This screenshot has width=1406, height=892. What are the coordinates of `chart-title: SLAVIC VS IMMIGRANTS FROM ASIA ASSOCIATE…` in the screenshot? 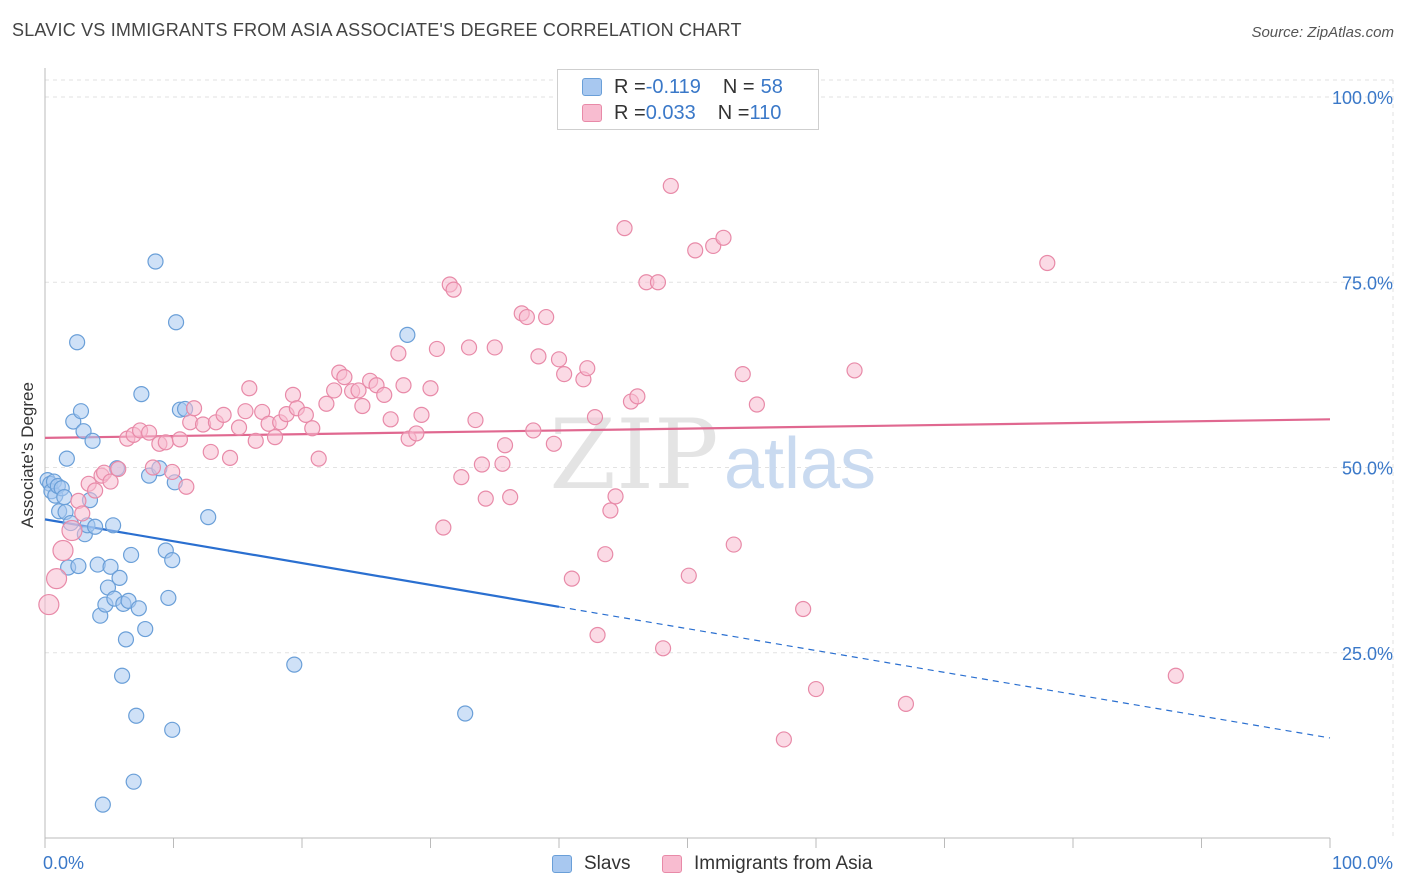 It's located at (377, 30).